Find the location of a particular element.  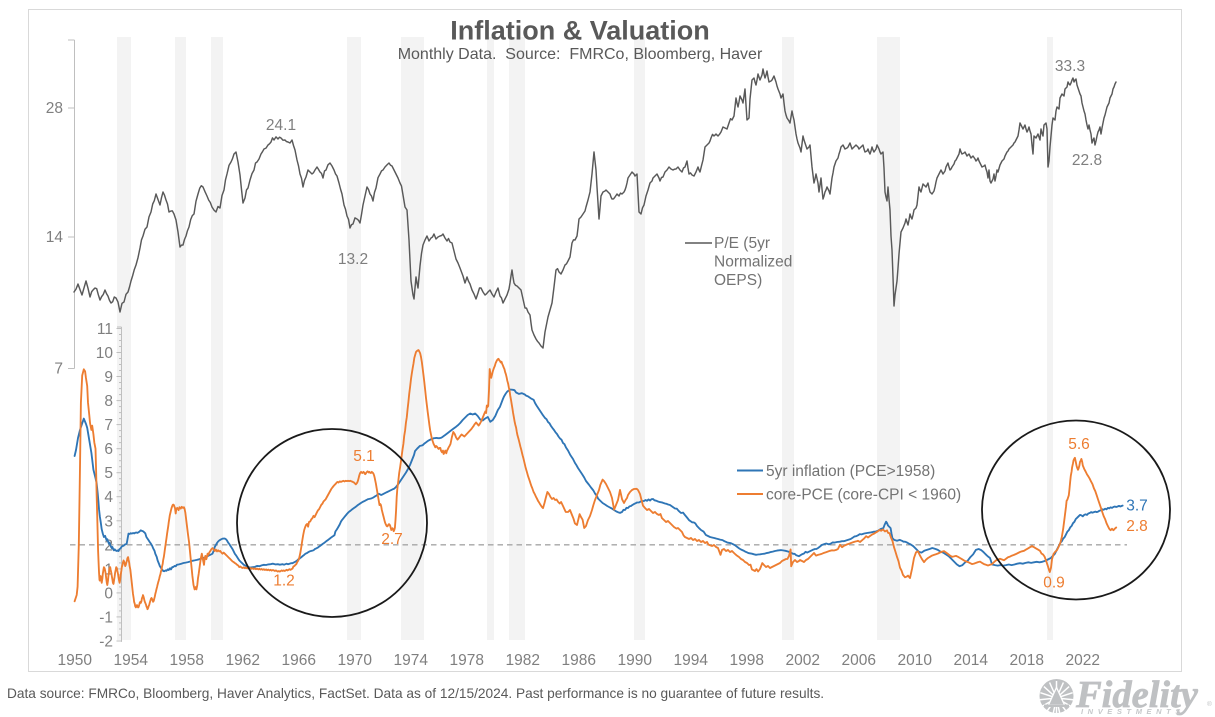

svg-text: 1986 is located at coordinates (579, 660).